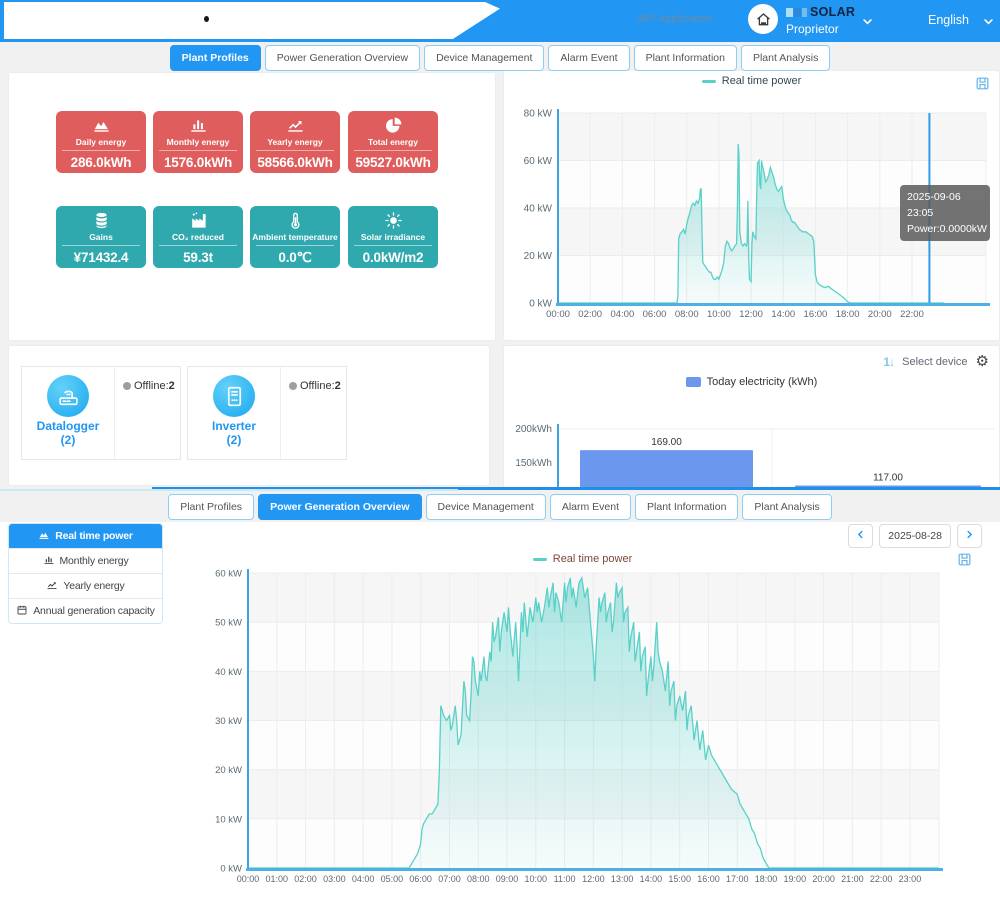 The image size is (1000, 900). Describe the element at coordinates (915, 536) in the screenshot. I see `date-value: 2025-08-28` at that location.